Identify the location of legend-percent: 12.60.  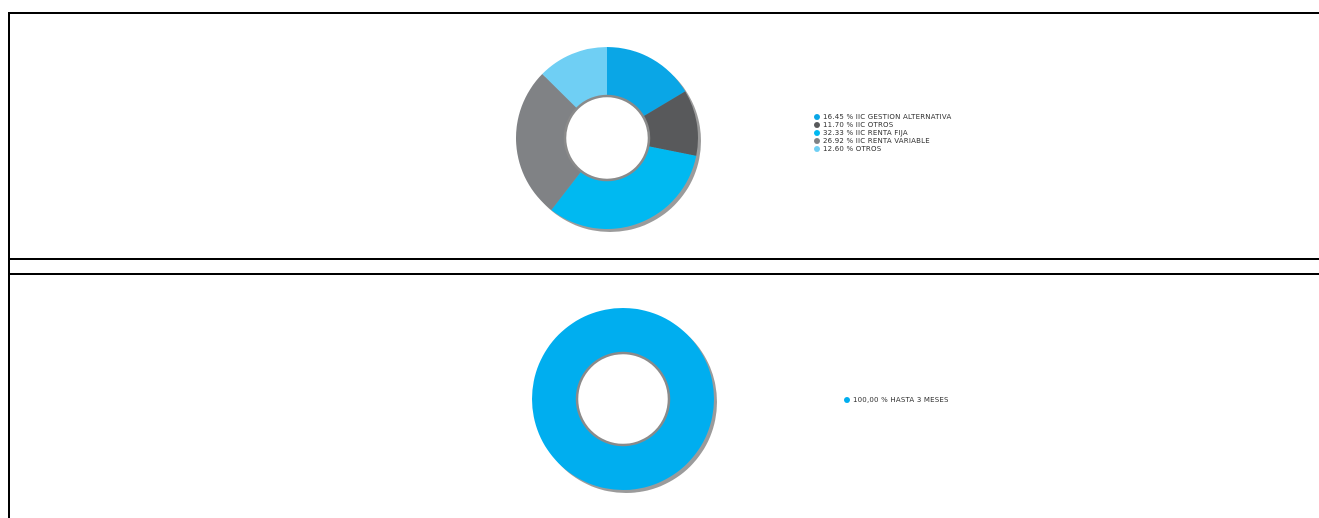
(834, 149).